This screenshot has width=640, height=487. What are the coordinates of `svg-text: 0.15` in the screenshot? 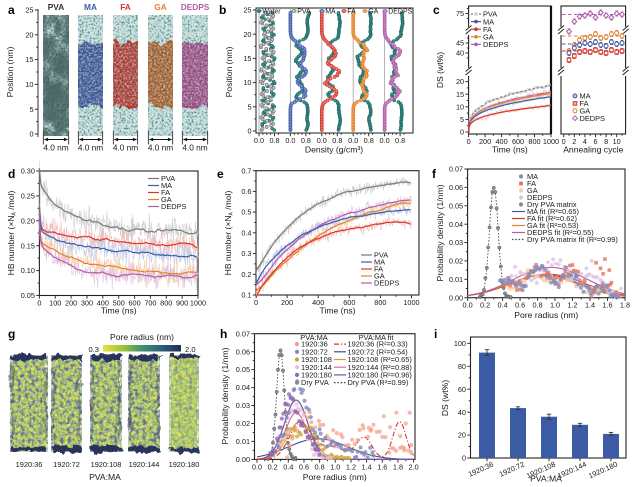 It's located at (28, 245).